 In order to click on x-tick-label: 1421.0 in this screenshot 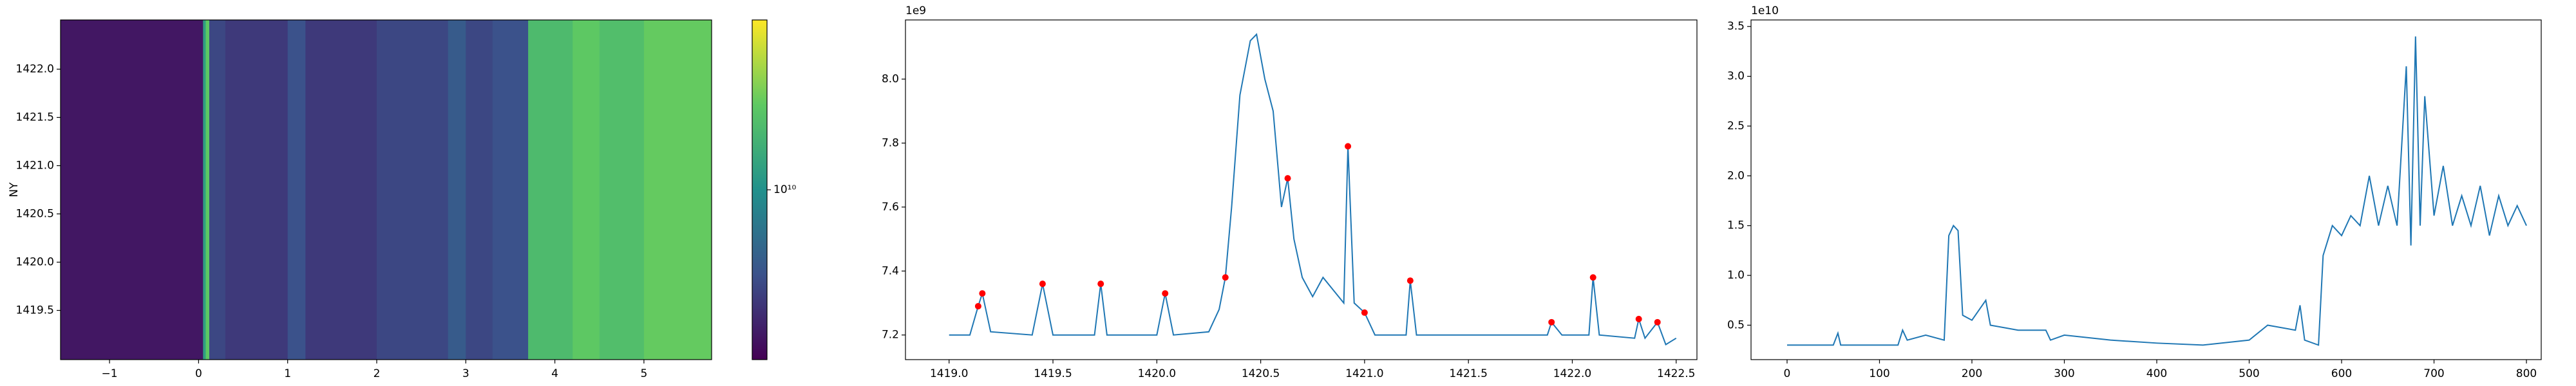, I will do `click(1364, 373)`.